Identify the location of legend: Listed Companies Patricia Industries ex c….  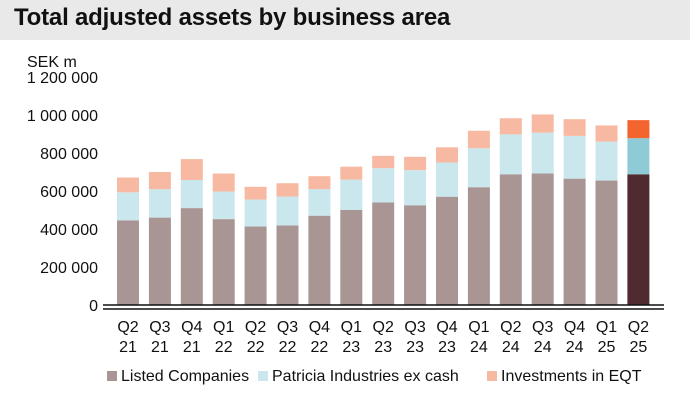
(374, 376).